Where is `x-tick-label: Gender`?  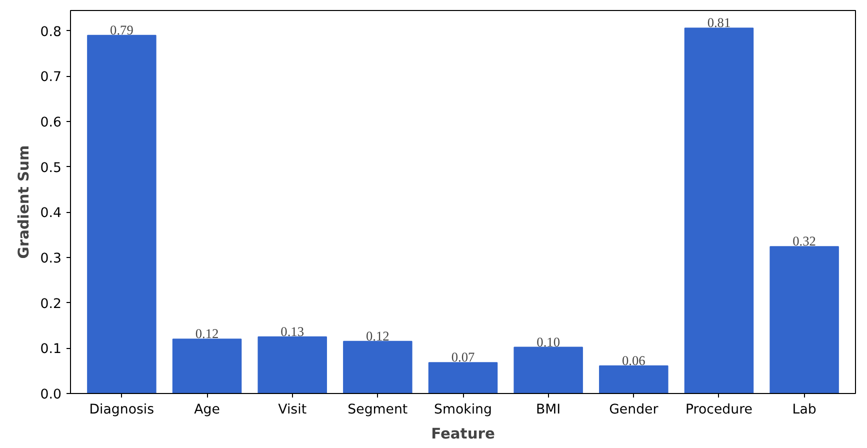
x-tick-label: Gender is located at coordinates (634, 410).